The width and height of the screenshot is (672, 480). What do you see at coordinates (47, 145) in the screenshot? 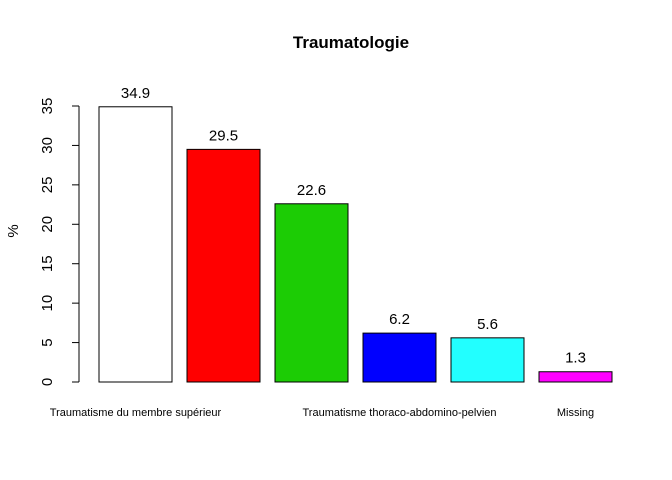
I see `y-tick-label: 30` at bounding box center [47, 145].